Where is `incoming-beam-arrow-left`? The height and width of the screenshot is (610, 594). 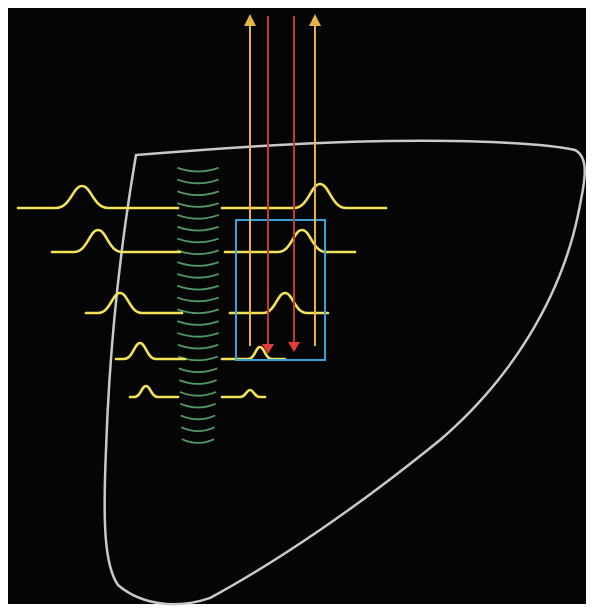
incoming-beam-arrow-left is located at coordinates (268, 185).